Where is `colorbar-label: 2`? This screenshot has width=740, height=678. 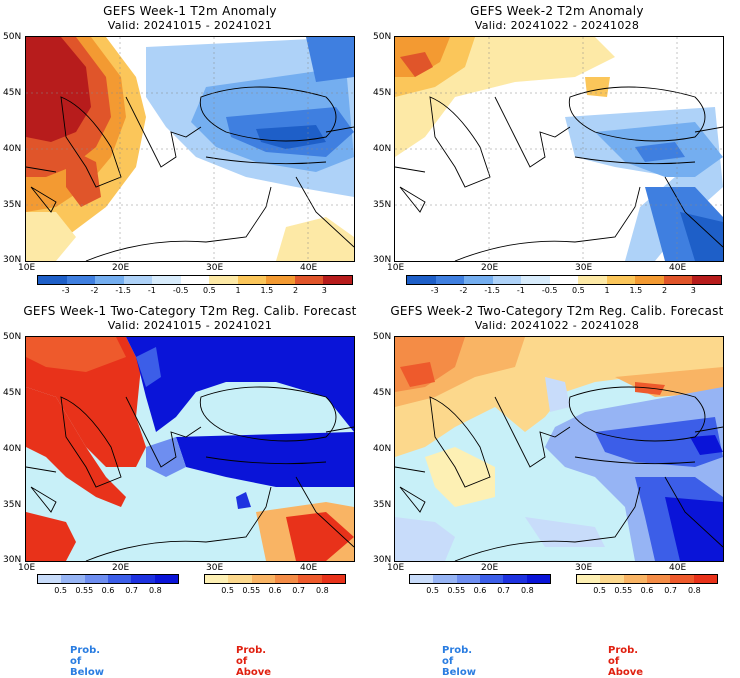
colorbar-label: 2 is located at coordinates (295, 290).